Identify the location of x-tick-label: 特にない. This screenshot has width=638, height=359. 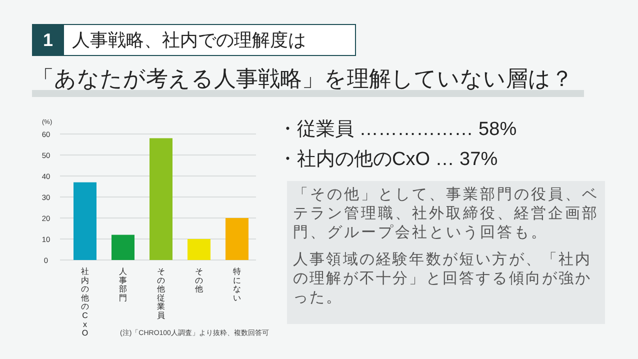
(237, 284).